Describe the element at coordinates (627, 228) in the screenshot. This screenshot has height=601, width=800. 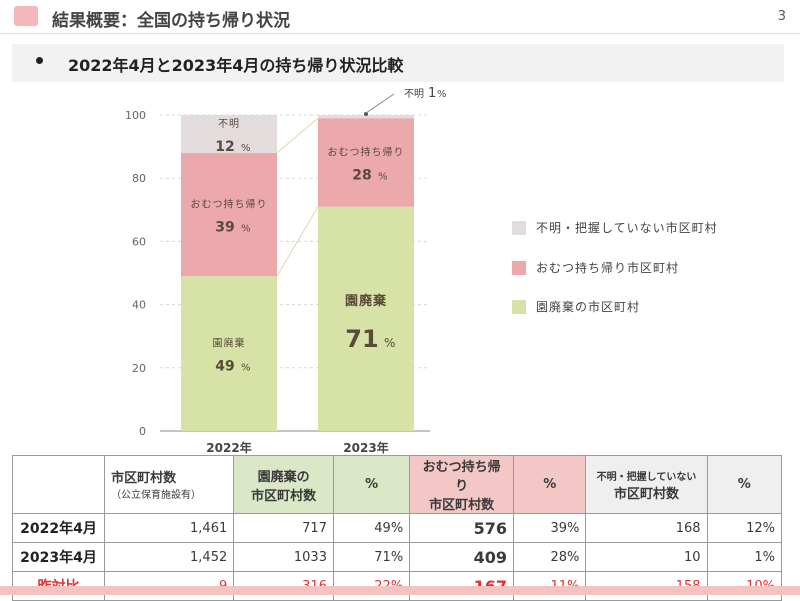
I see `legend-label-unknown: 不明・把握していない市区町村` at that location.